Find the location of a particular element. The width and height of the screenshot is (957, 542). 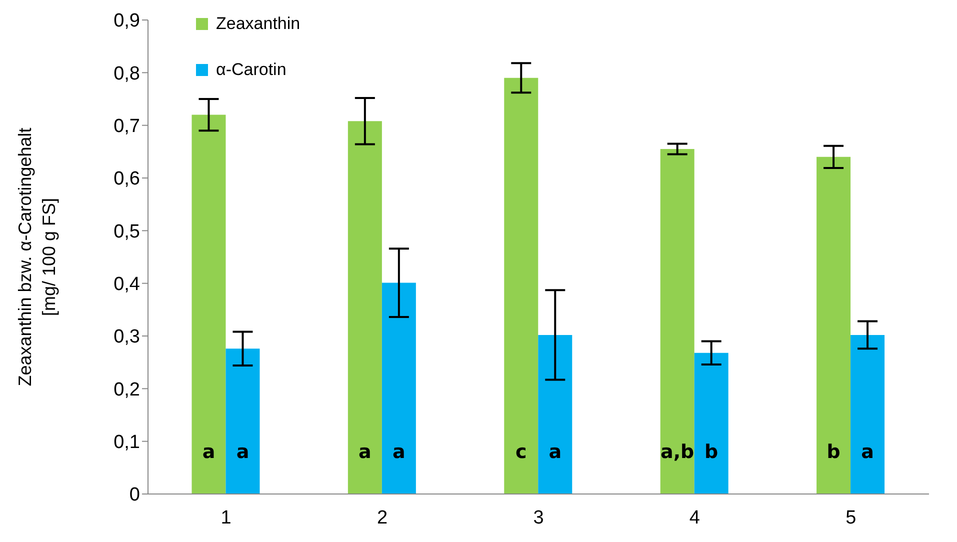

x-tick-label: 1 is located at coordinates (226, 517).